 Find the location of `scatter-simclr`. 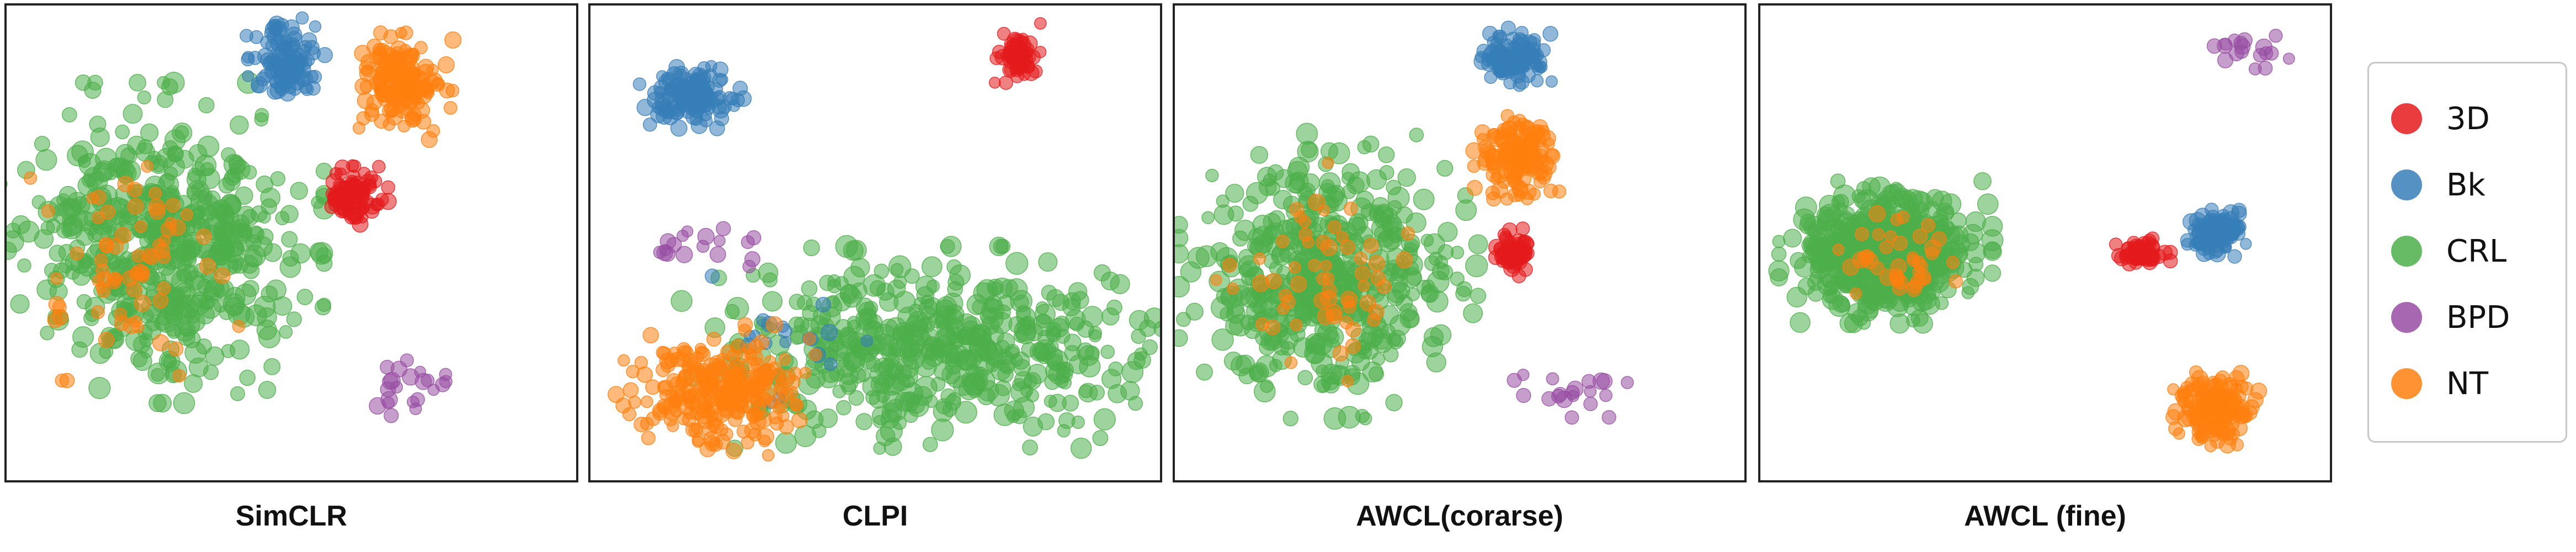

scatter-simclr is located at coordinates (234, 217).